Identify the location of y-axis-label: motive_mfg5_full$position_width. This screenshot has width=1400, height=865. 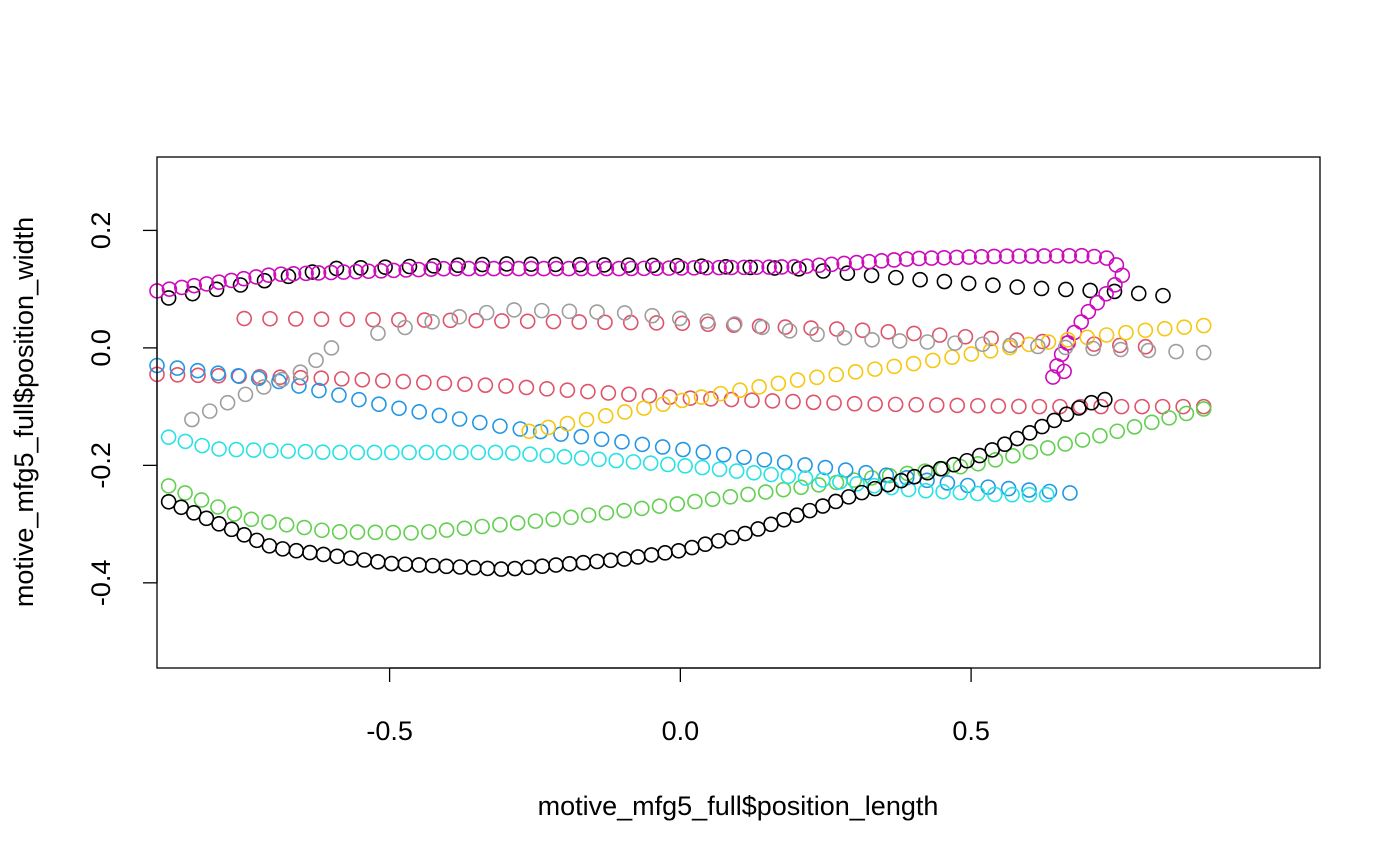
(24, 412).